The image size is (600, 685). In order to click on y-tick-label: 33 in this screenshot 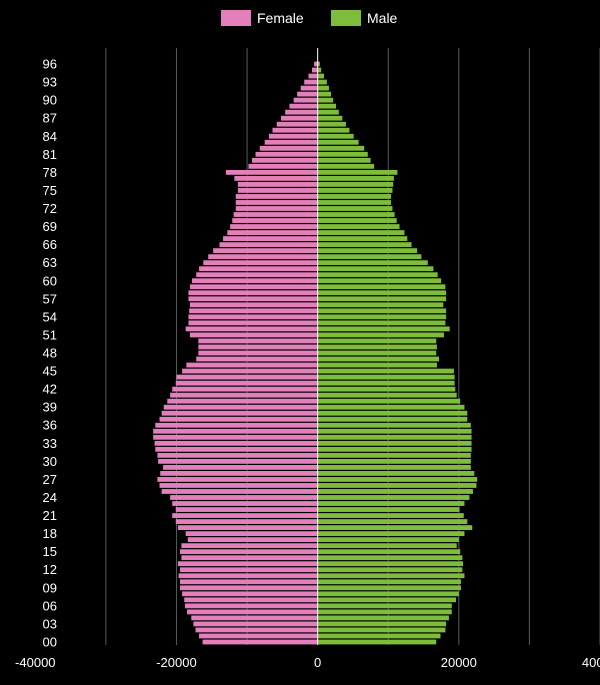, I will do `click(50, 443)`.